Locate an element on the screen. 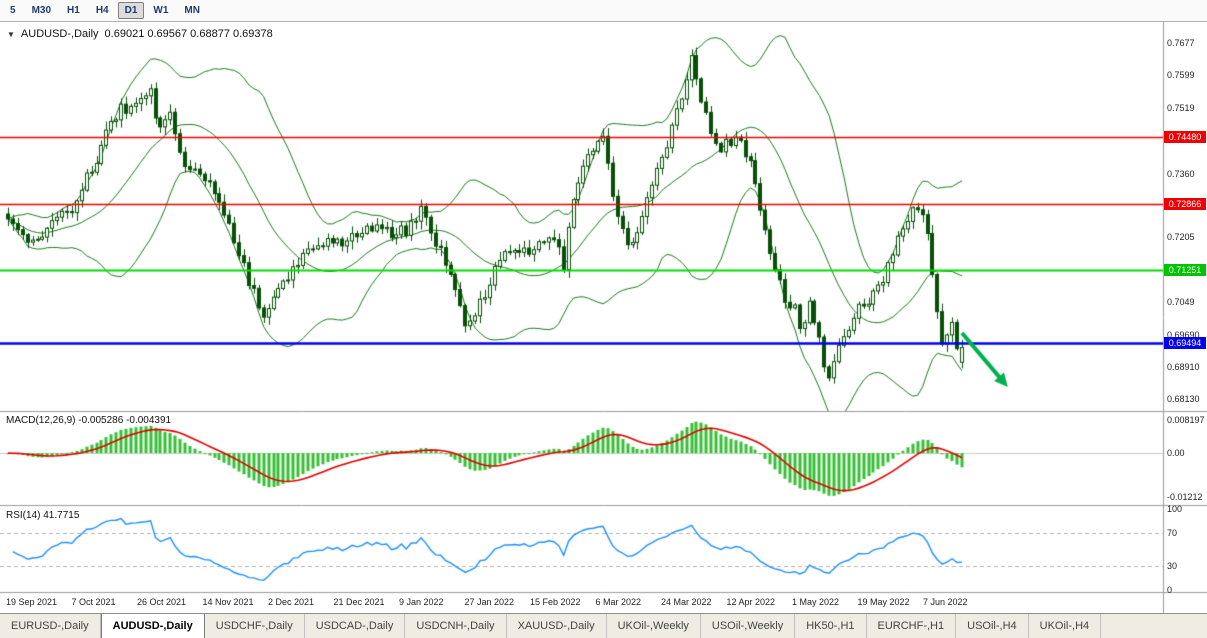 The height and width of the screenshot is (638, 1207). macd-indicator-label: MACD(12,26,9) -0.005286 -0.004391 is located at coordinates (89, 420).